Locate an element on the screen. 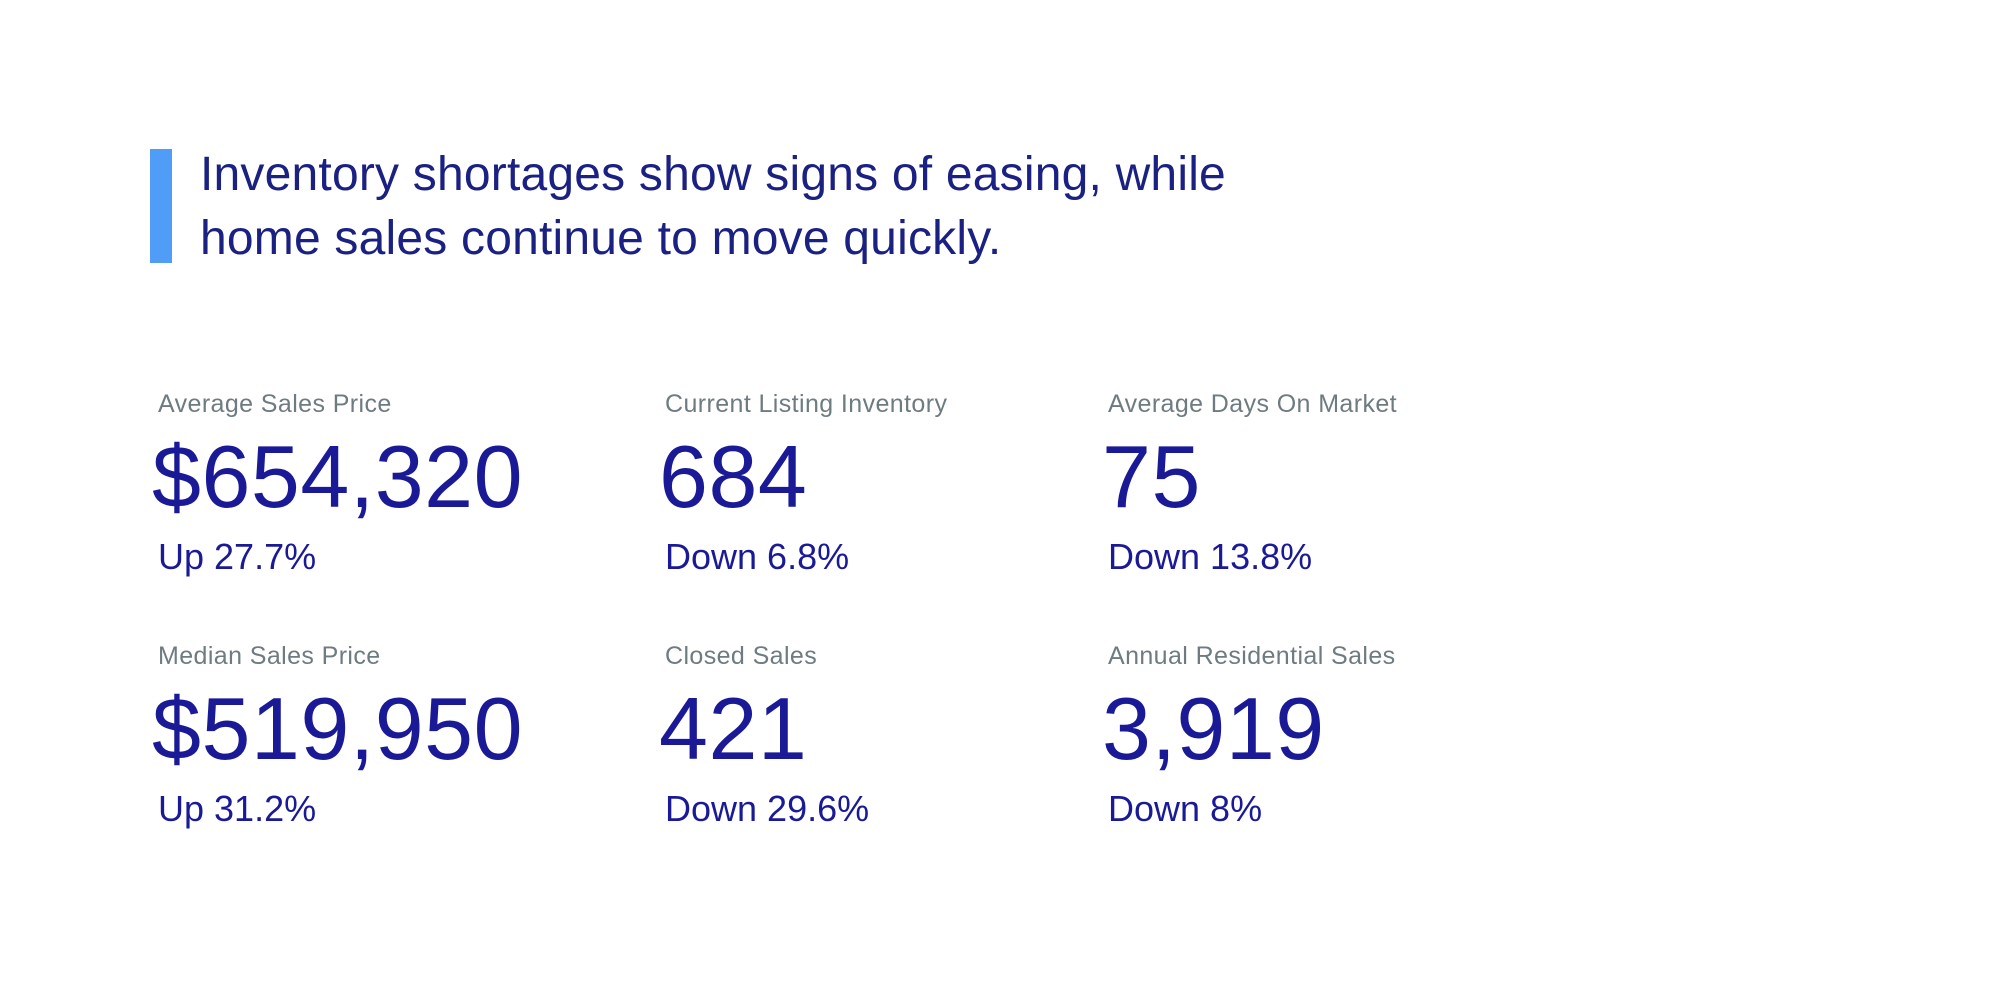 The width and height of the screenshot is (2000, 1000). stat-label: Average Sales Price is located at coordinates (275, 404).